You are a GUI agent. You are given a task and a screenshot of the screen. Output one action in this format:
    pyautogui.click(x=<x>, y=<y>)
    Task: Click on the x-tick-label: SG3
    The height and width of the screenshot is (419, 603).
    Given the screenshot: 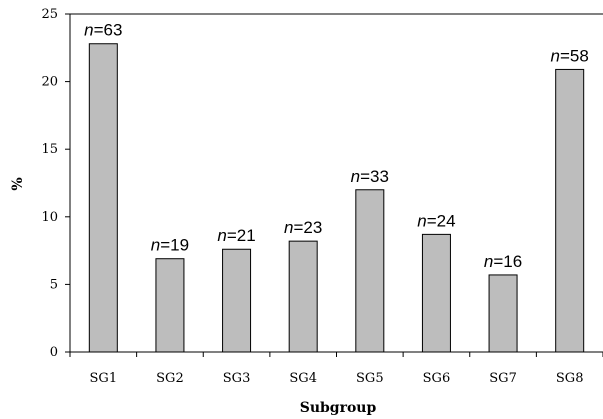 What is the action you would take?
    pyautogui.click(x=237, y=378)
    